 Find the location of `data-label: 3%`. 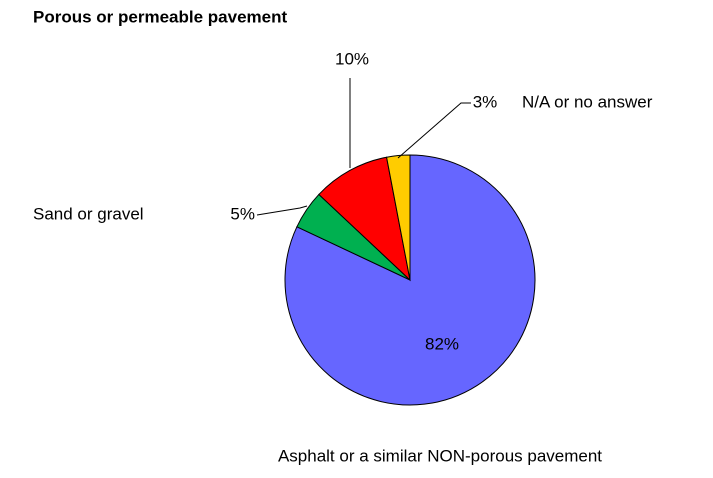

data-label: 3% is located at coordinates (485, 101).